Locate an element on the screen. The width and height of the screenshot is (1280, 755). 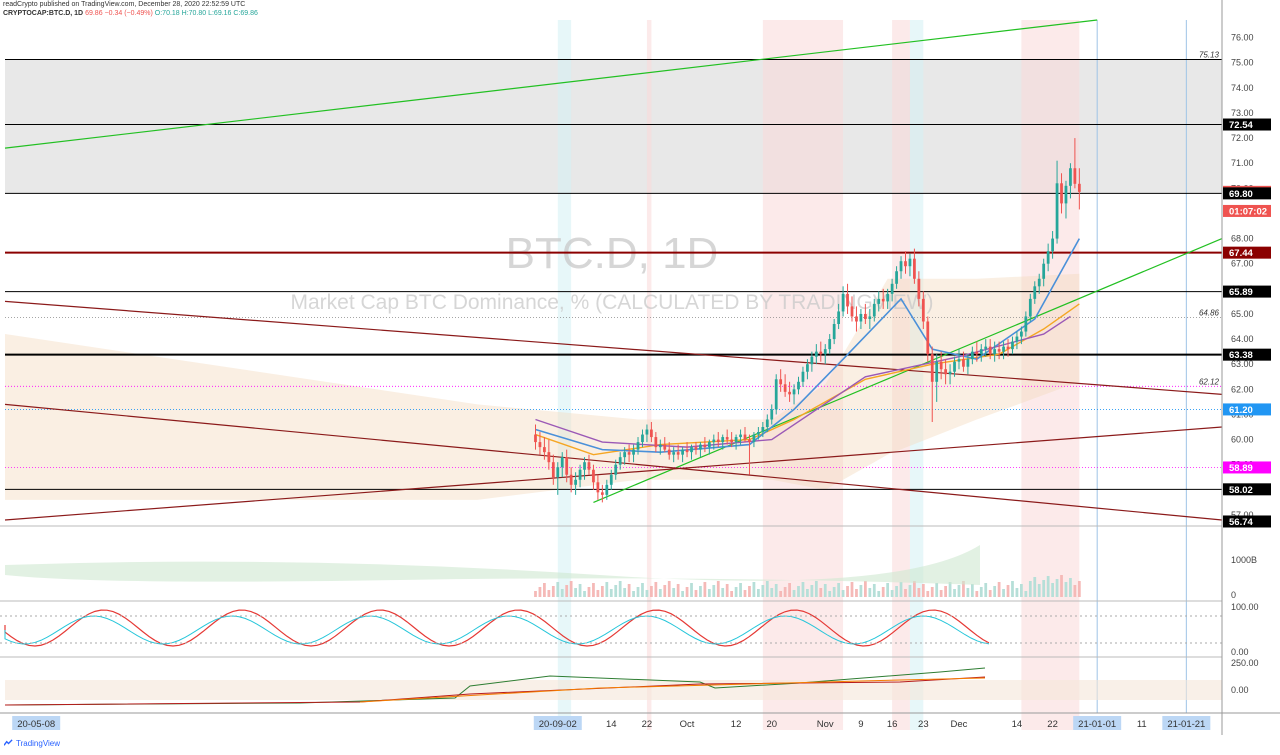
ohlc-values: O:70.18 H:70.80 L:69.16 C:69.86 is located at coordinates (206, 13).